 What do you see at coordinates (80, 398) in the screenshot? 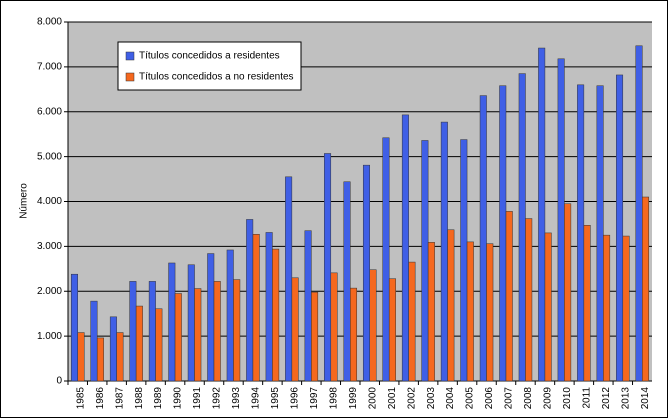
I see `x-tick-label: 1985` at bounding box center [80, 398].